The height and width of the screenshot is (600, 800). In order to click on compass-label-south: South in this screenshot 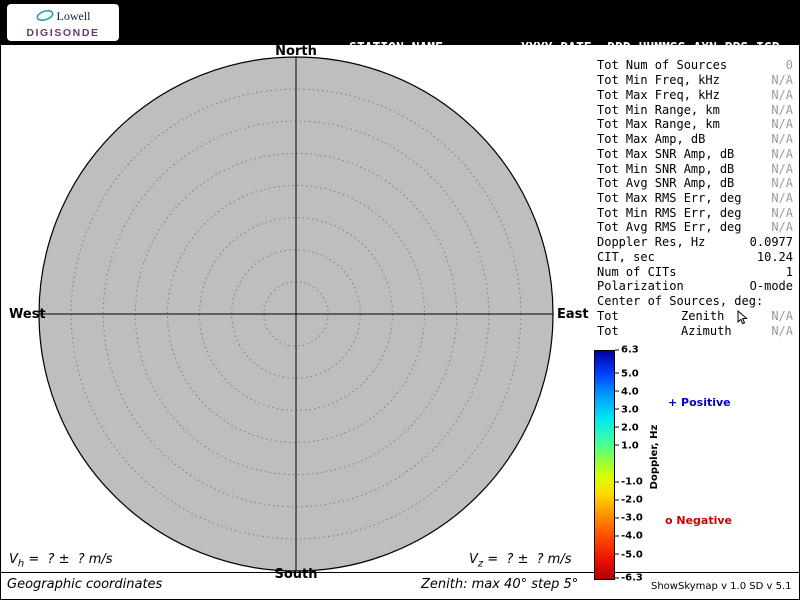, I will do `click(296, 574)`.